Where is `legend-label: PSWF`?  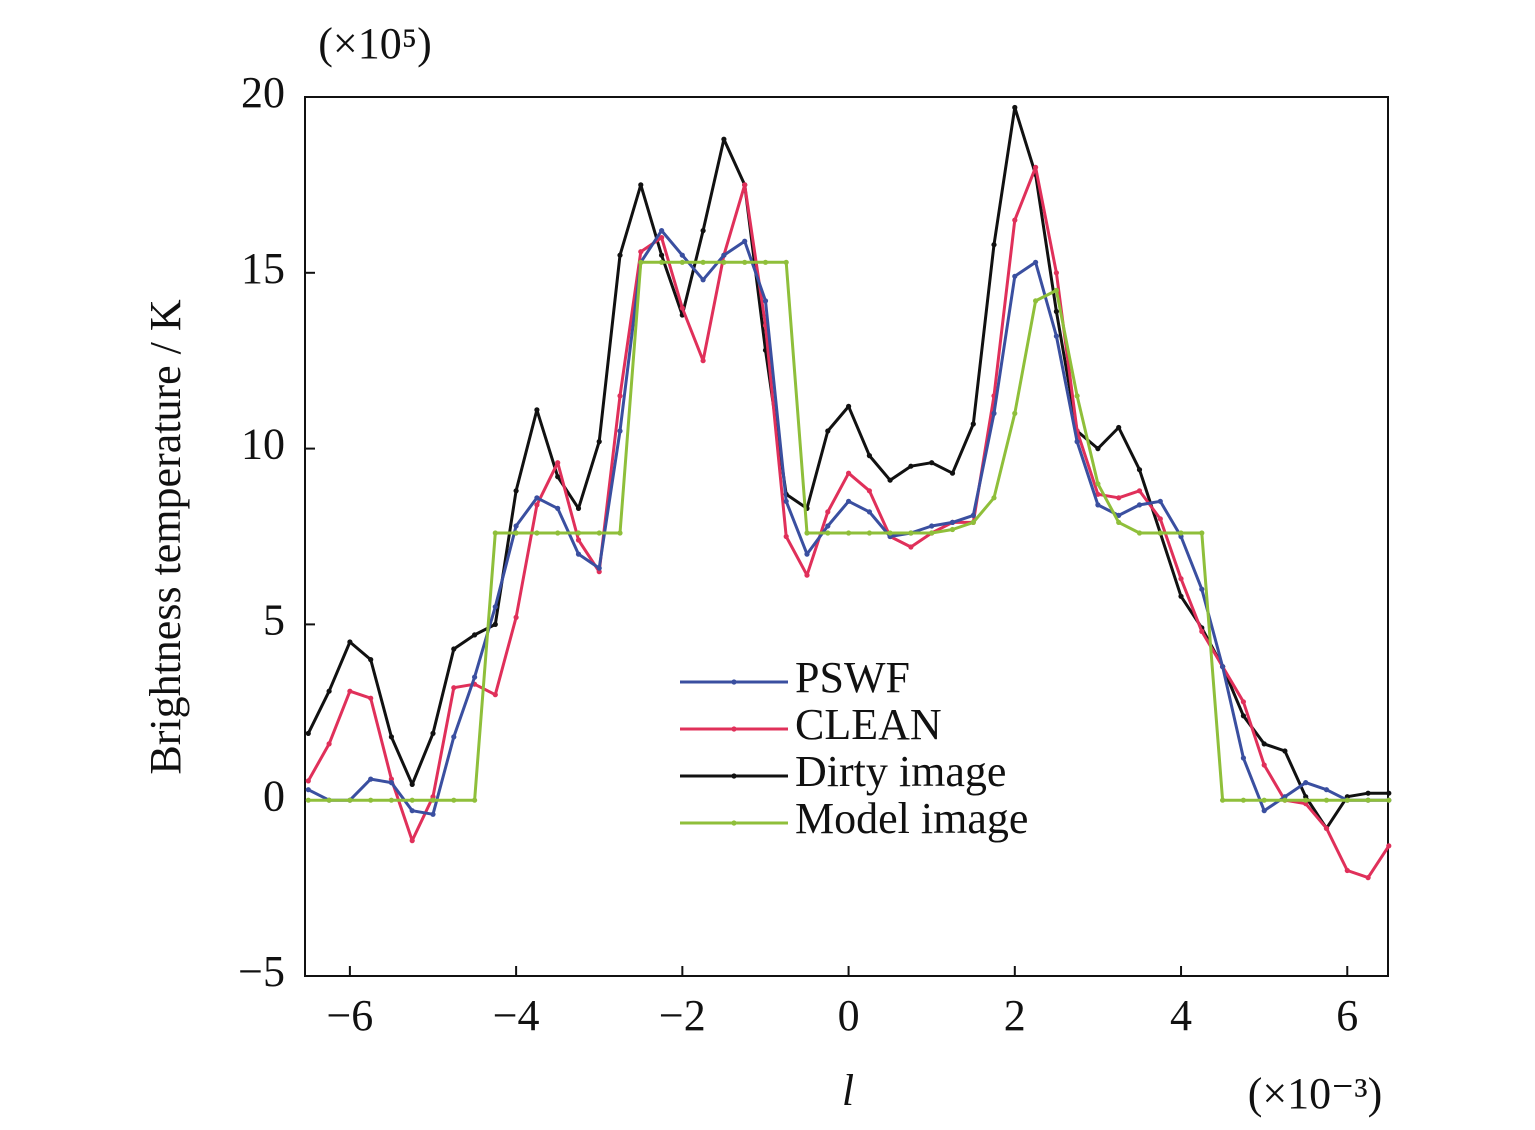 legend-label: PSWF is located at coordinates (852, 677).